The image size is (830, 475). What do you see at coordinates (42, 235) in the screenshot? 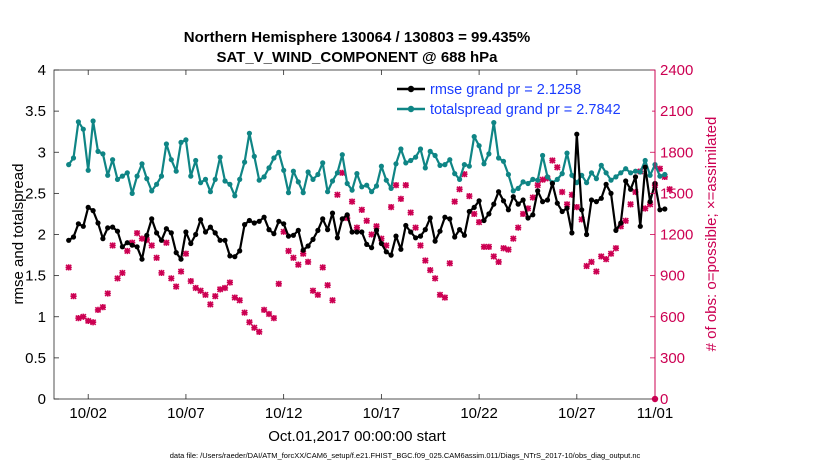
I see `y-axis-left-ticks: 0 0.5 1 1.5 2 2.5 3 3.5 4` at bounding box center [42, 235].